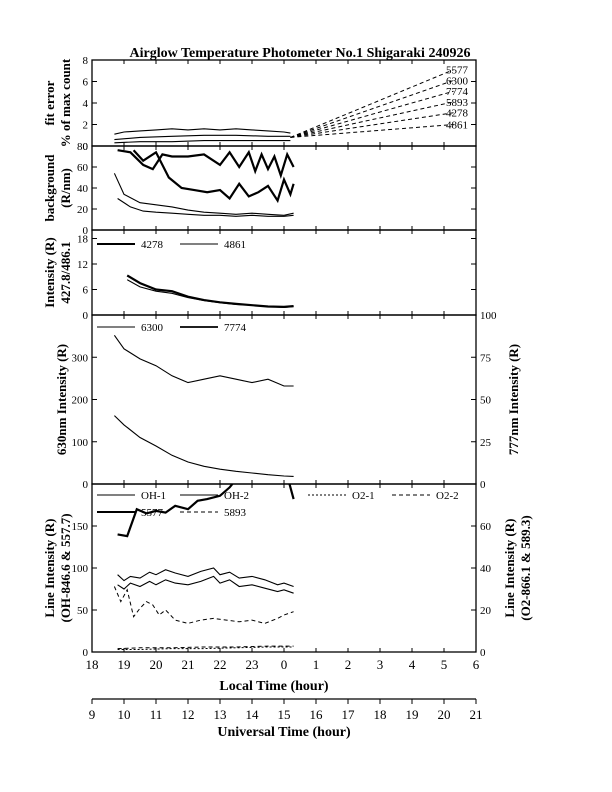 The height and width of the screenshot is (792, 612). I want to click on y-right-tick-label: 75, so click(486, 358).